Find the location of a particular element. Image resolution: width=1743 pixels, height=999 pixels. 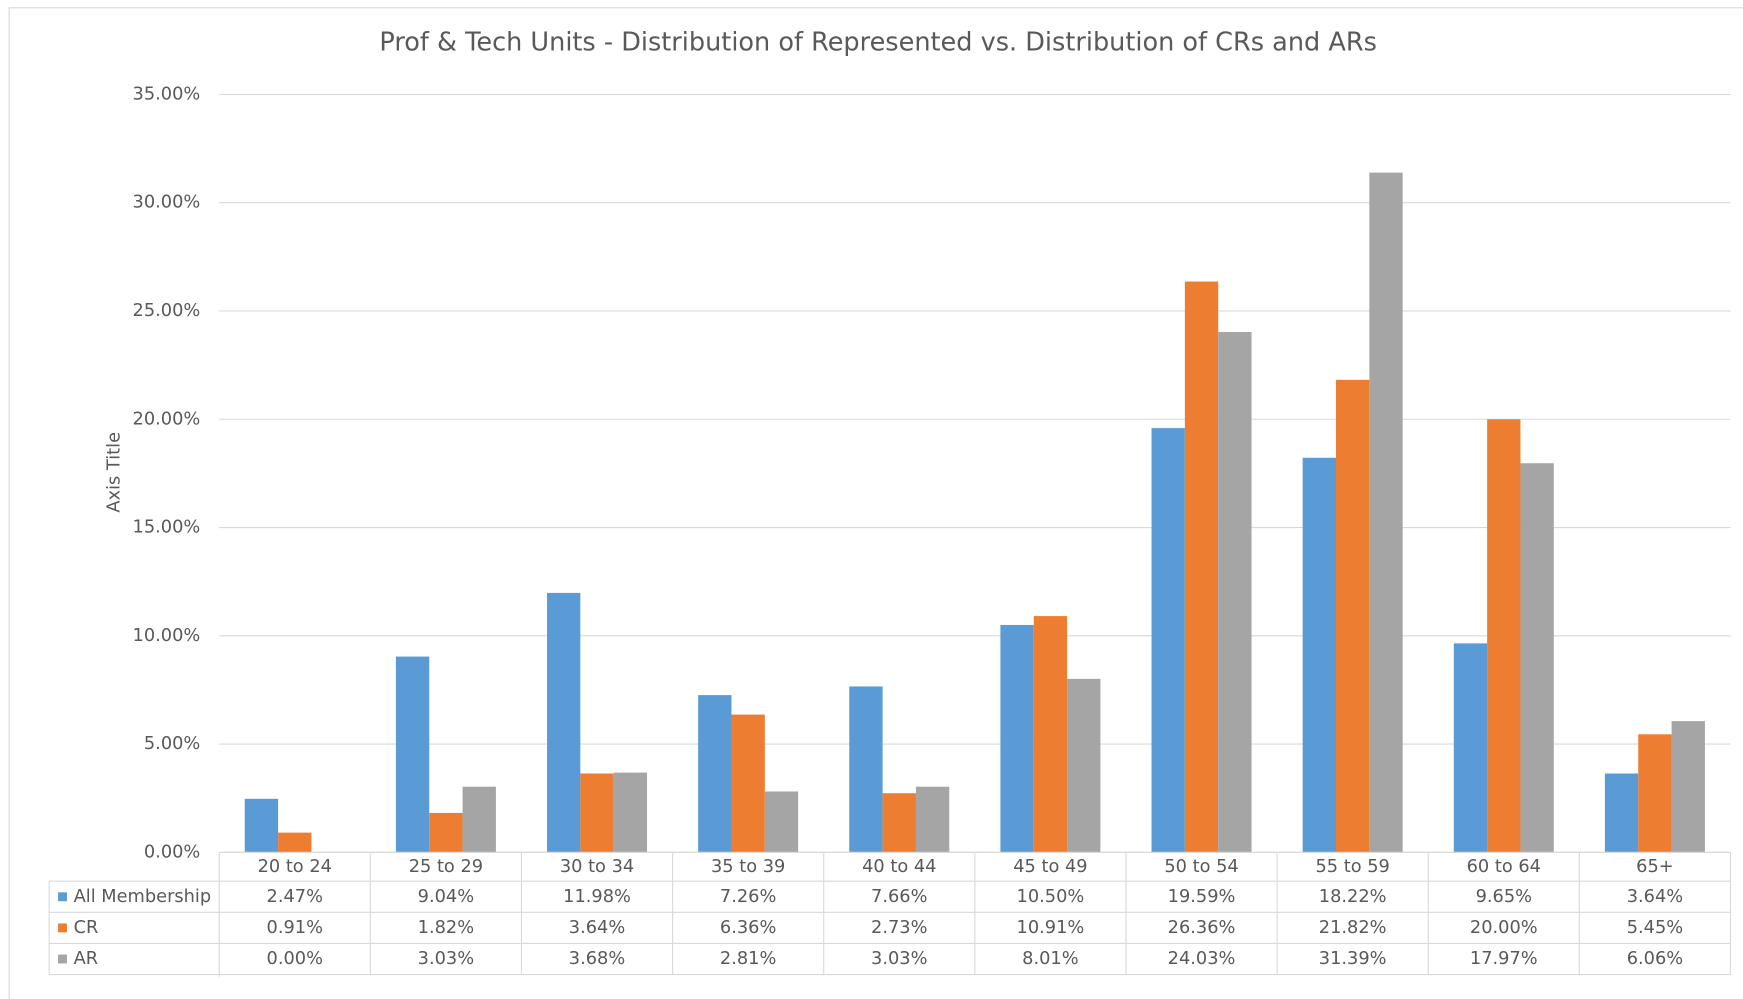

y-tick-label: 0.00% is located at coordinates (172, 852).